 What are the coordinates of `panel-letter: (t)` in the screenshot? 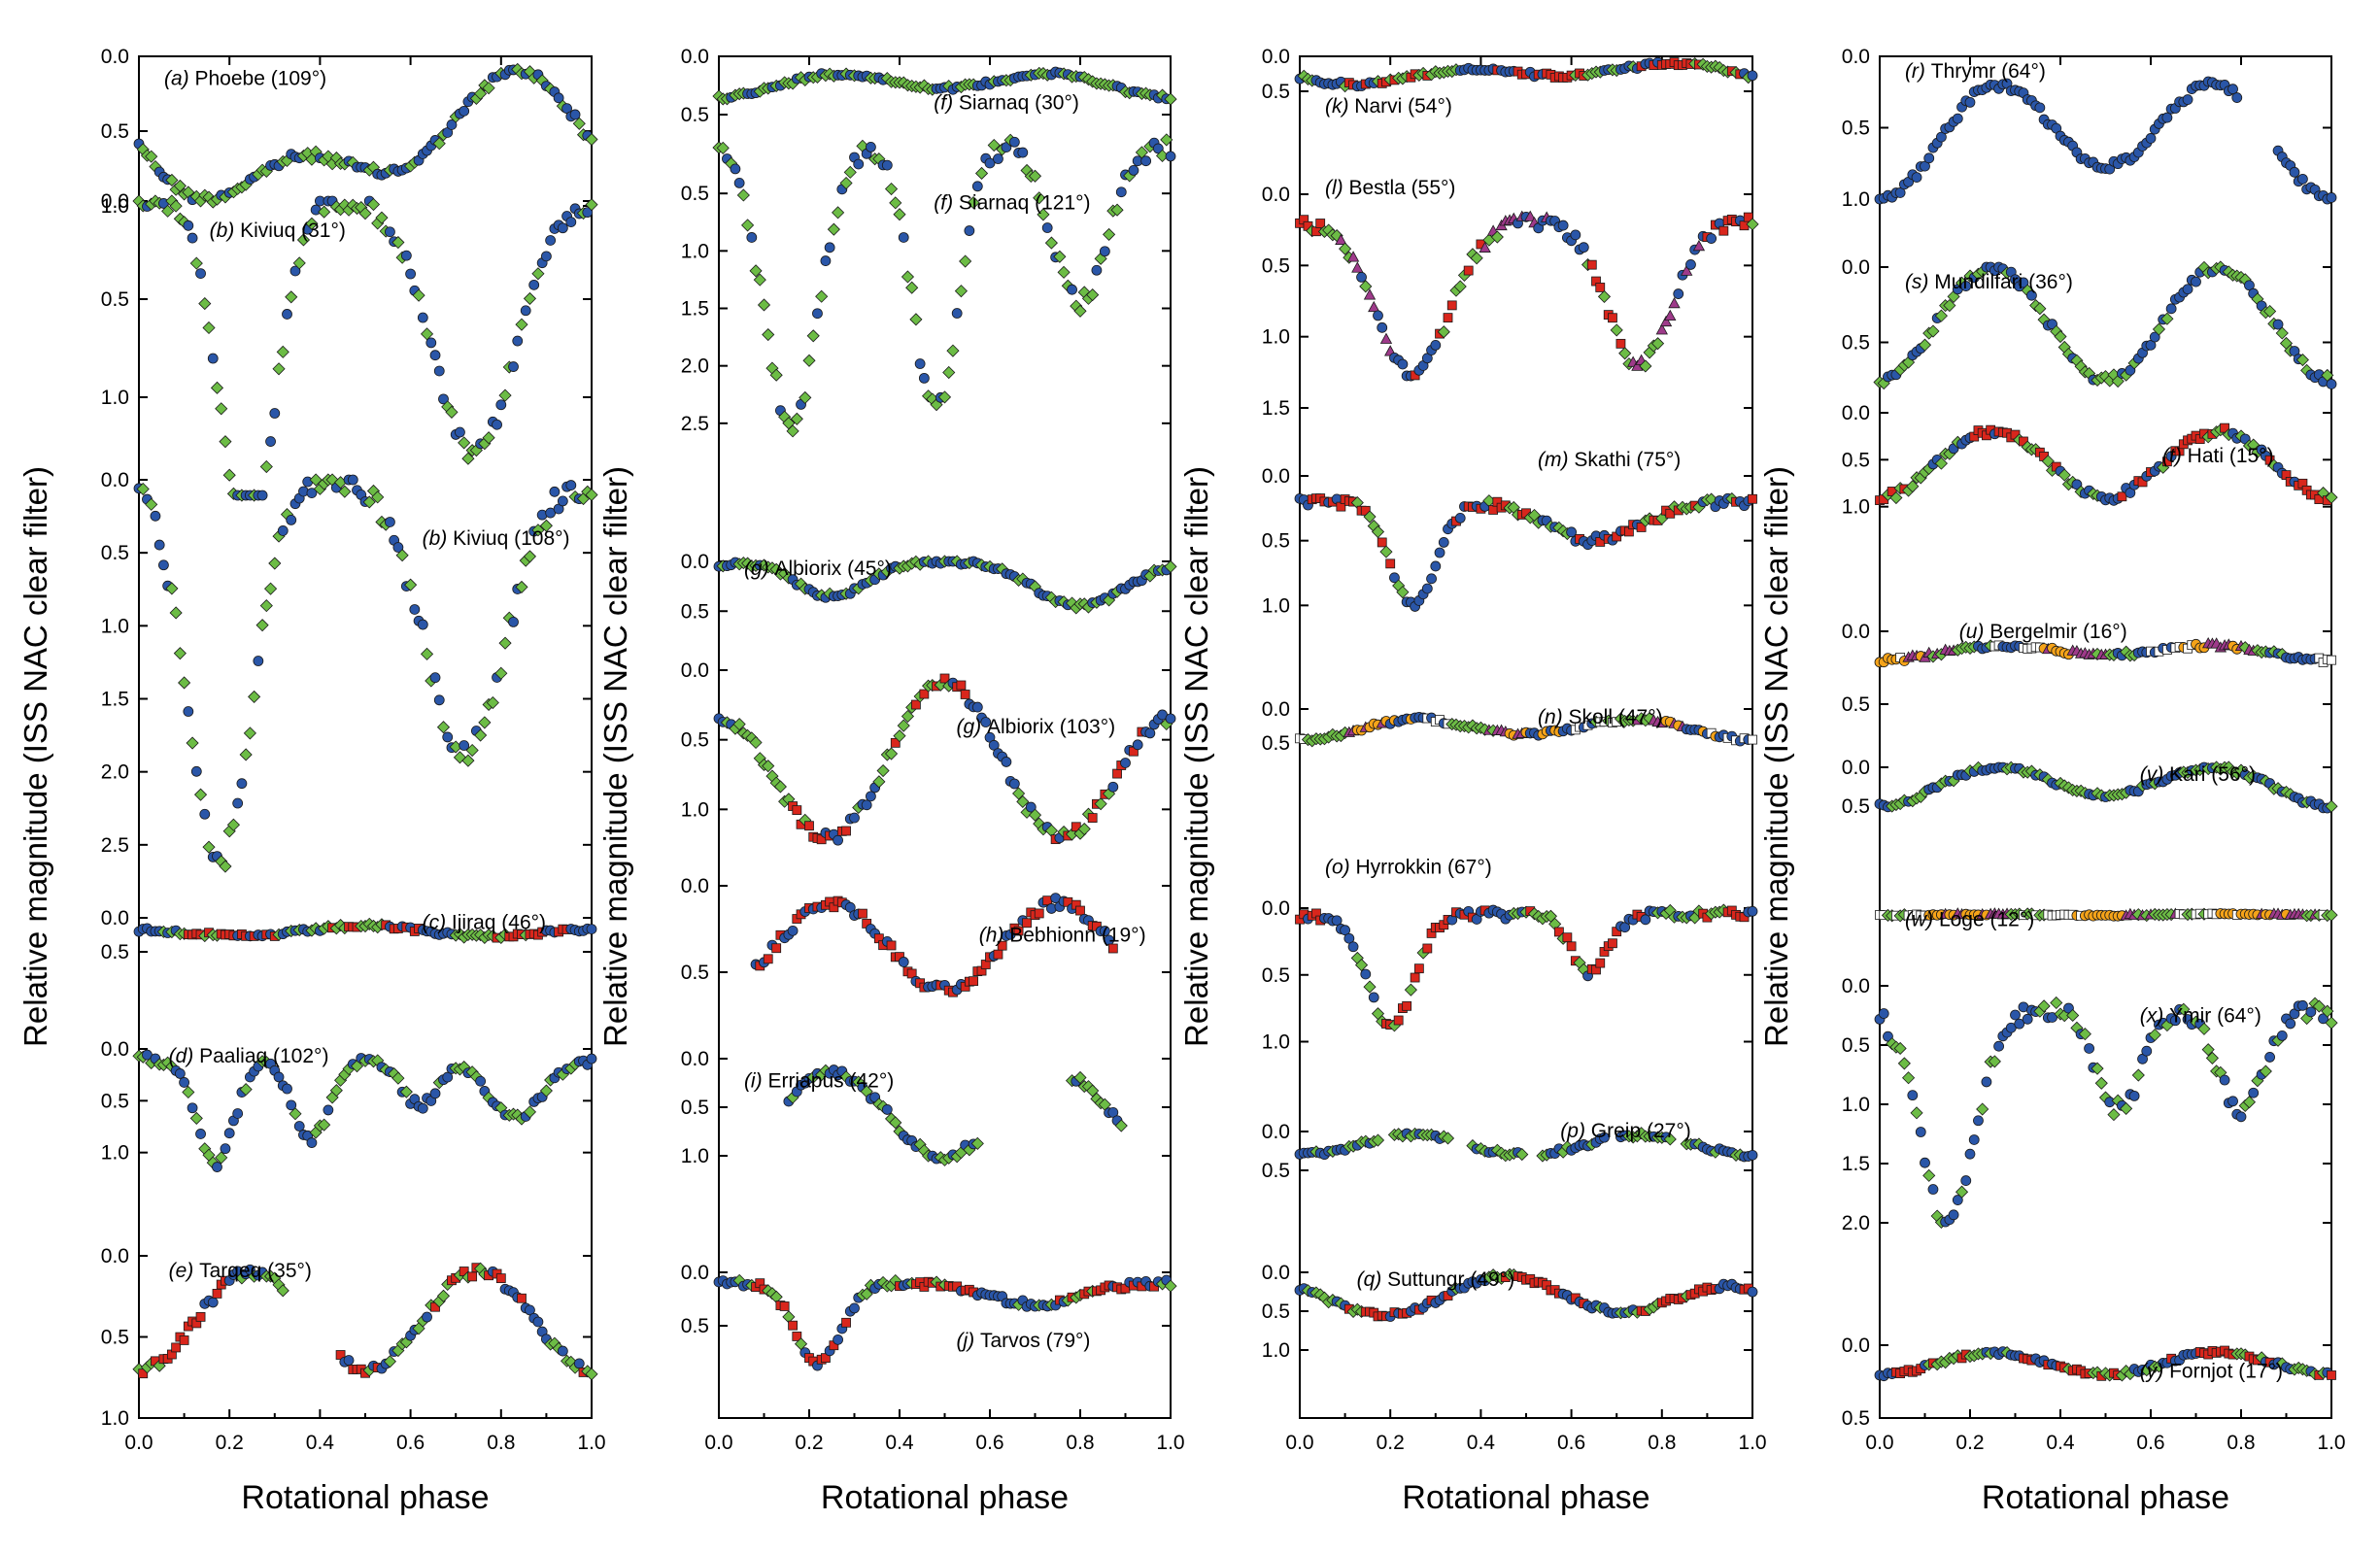 It's located at (2175, 456).